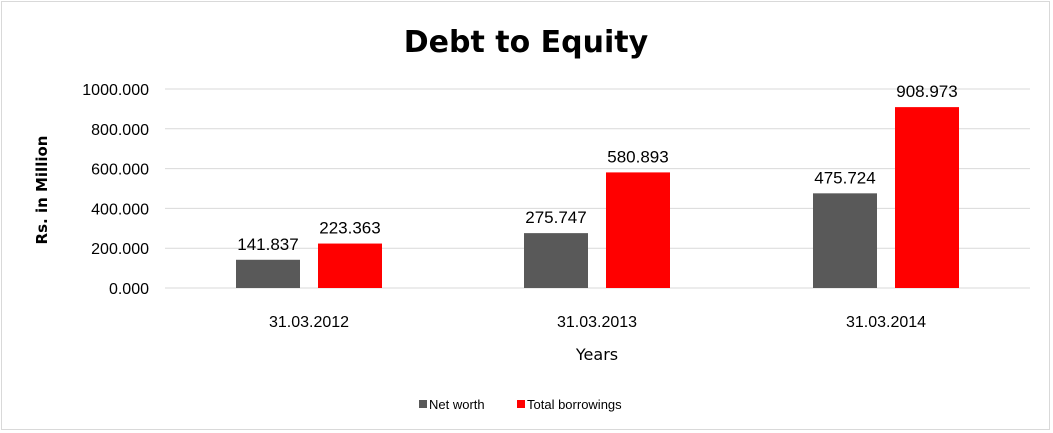  I want to click on y-tick-label: 400.000, so click(120, 209).